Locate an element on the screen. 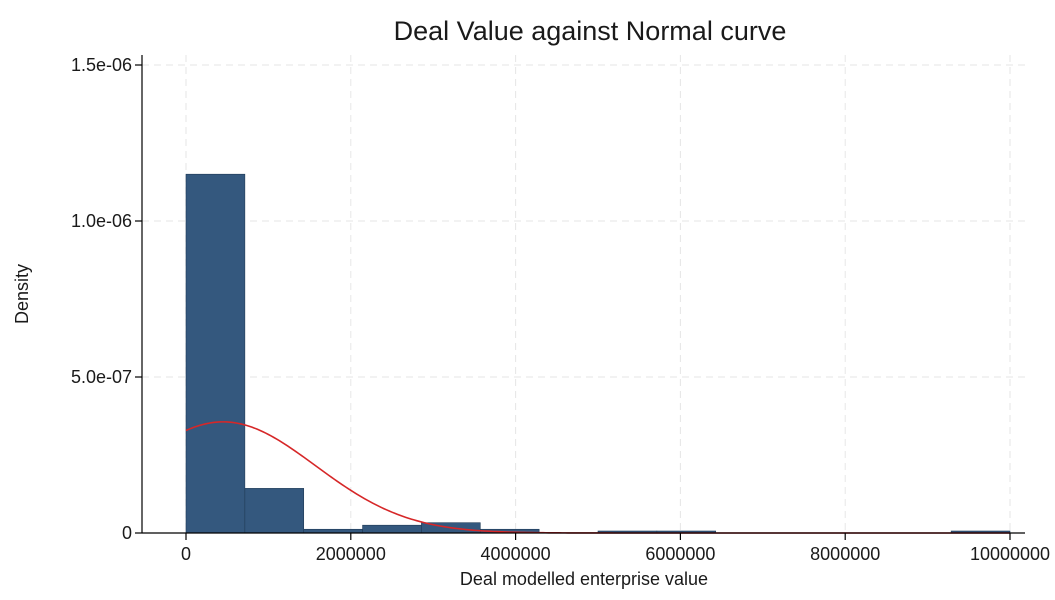  y-tick-label: 1.0e-06 is located at coordinates (101, 221).